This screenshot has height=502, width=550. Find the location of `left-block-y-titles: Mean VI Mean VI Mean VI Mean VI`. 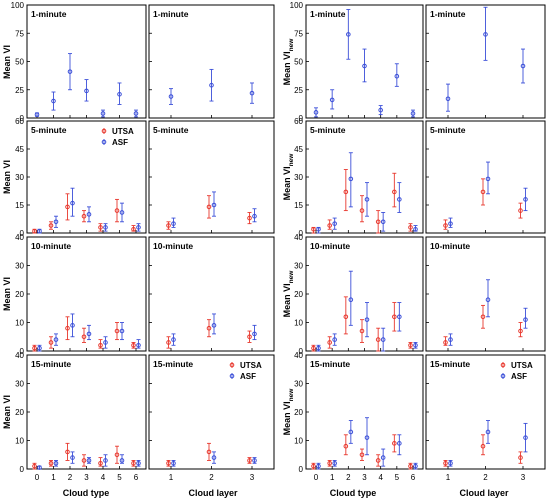

left-block-y-titles: Mean VI Mean VI Mean VI Mean VI is located at coordinates (7, 237).